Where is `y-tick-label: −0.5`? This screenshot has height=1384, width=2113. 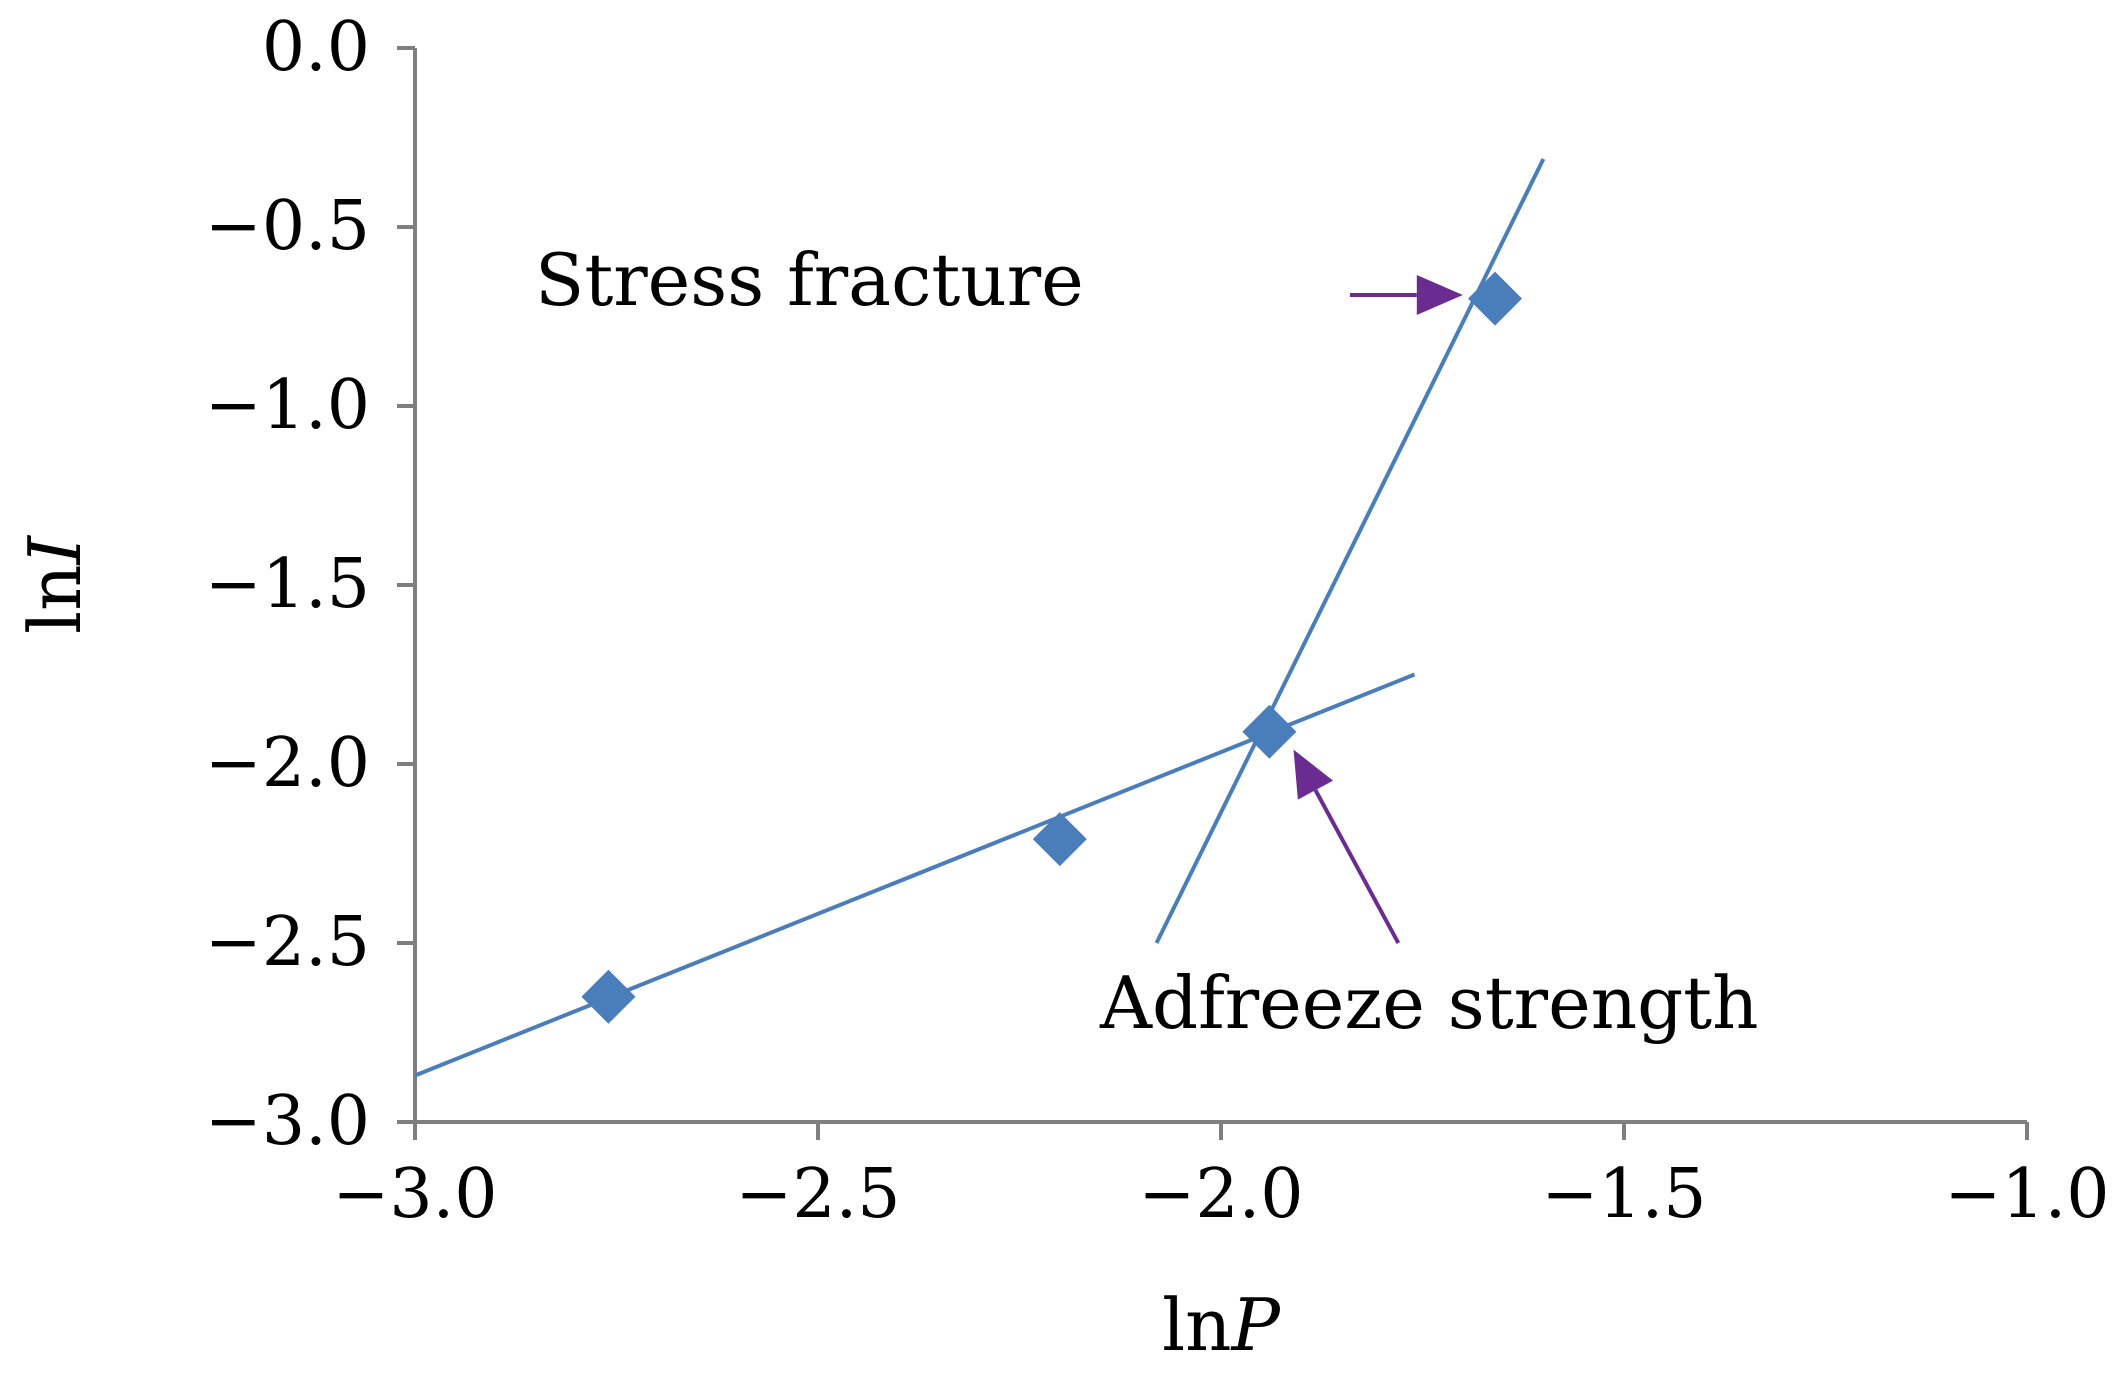
y-tick-label: −0.5 is located at coordinates (287, 226).